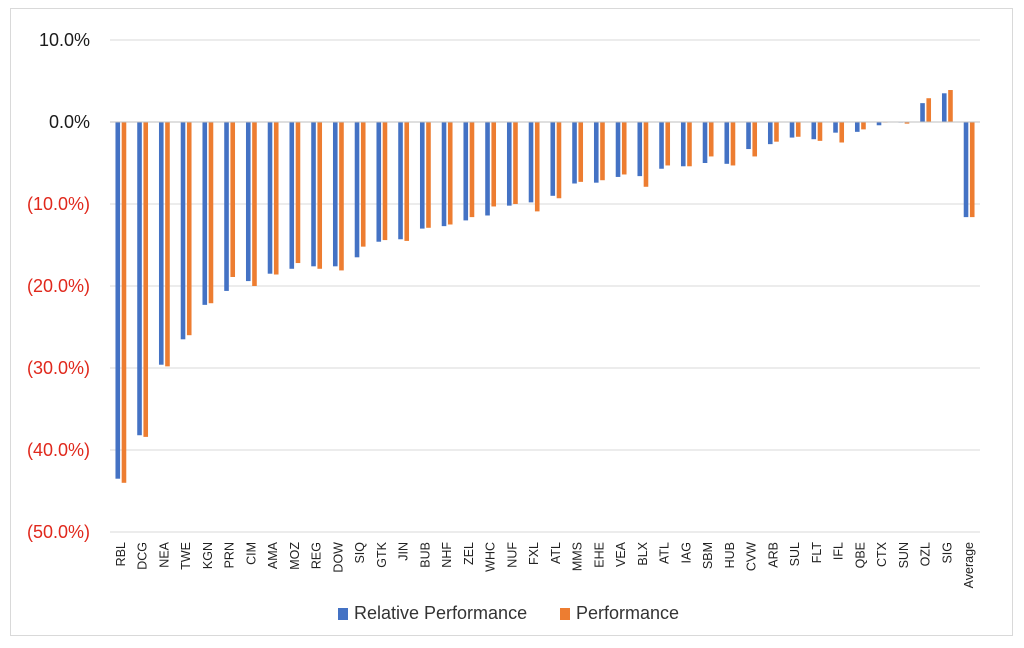 The image size is (1024, 648). Describe the element at coordinates (708, 555) in the screenshot. I see `x-category-label: SBM` at that location.